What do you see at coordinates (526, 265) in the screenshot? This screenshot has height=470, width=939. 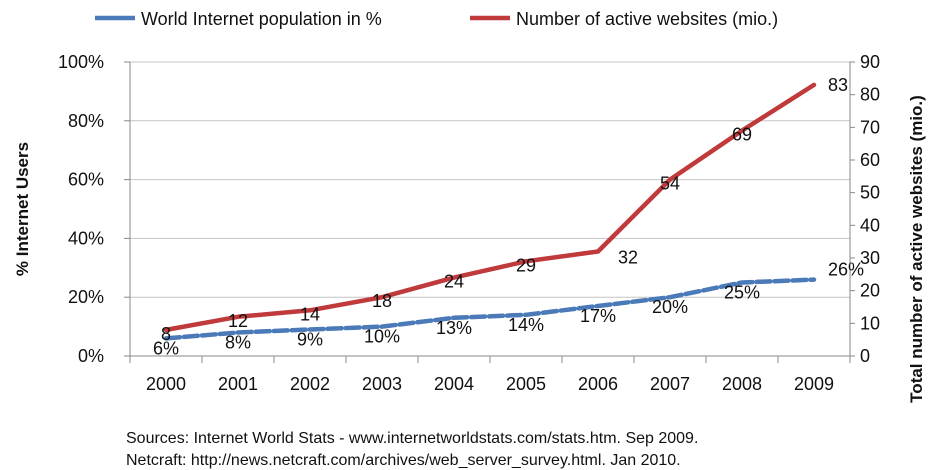 I see `data-label-series-2: 29` at bounding box center [526, 265].